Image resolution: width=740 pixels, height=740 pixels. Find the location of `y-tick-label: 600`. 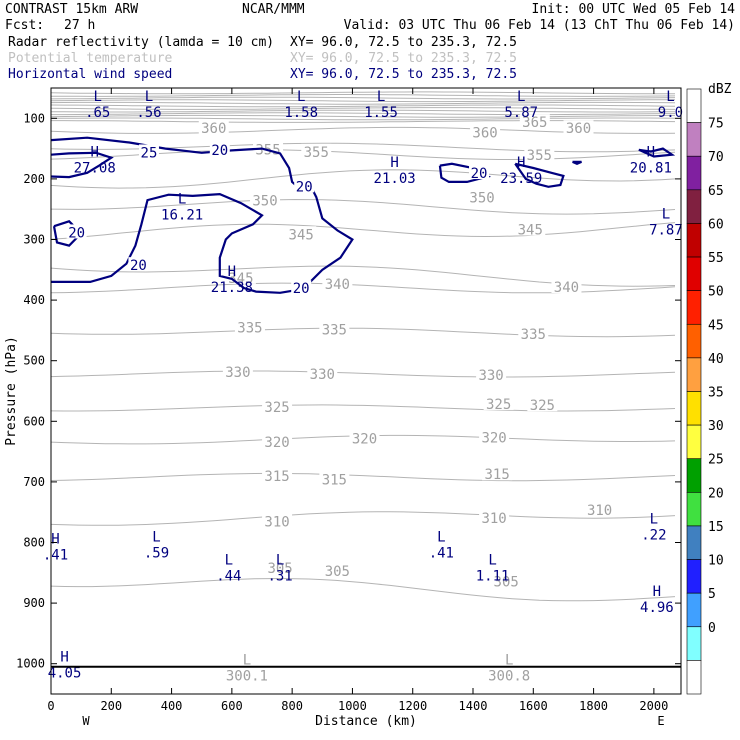

y-tick-label: 600 is located at coordinates (34, 421).